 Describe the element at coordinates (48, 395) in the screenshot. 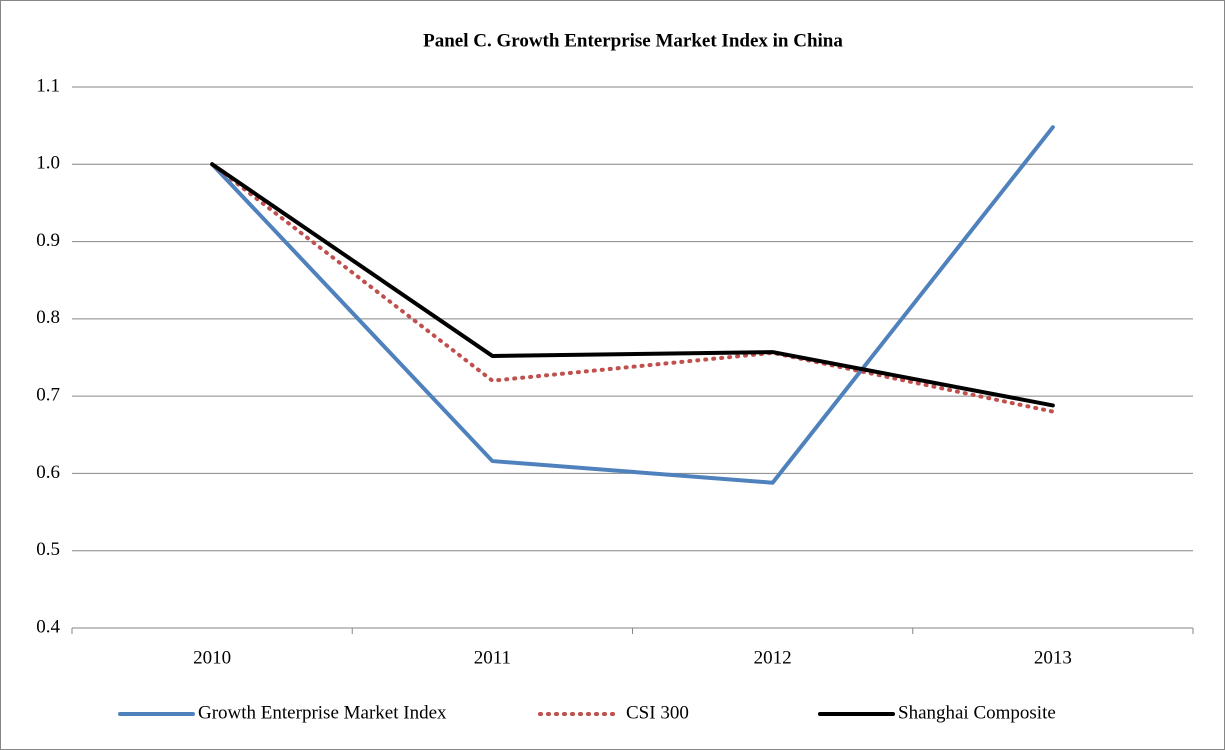

I see `y-tick-label: 0.7` at that location.